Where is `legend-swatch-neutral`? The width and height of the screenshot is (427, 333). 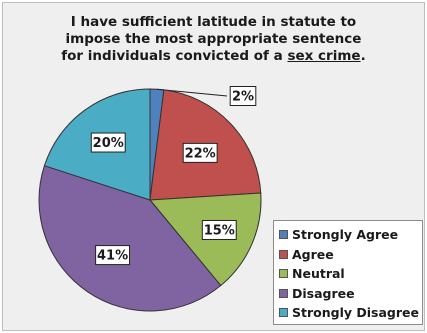 legend-swatch-neutral is located at coordinates (283, 274).